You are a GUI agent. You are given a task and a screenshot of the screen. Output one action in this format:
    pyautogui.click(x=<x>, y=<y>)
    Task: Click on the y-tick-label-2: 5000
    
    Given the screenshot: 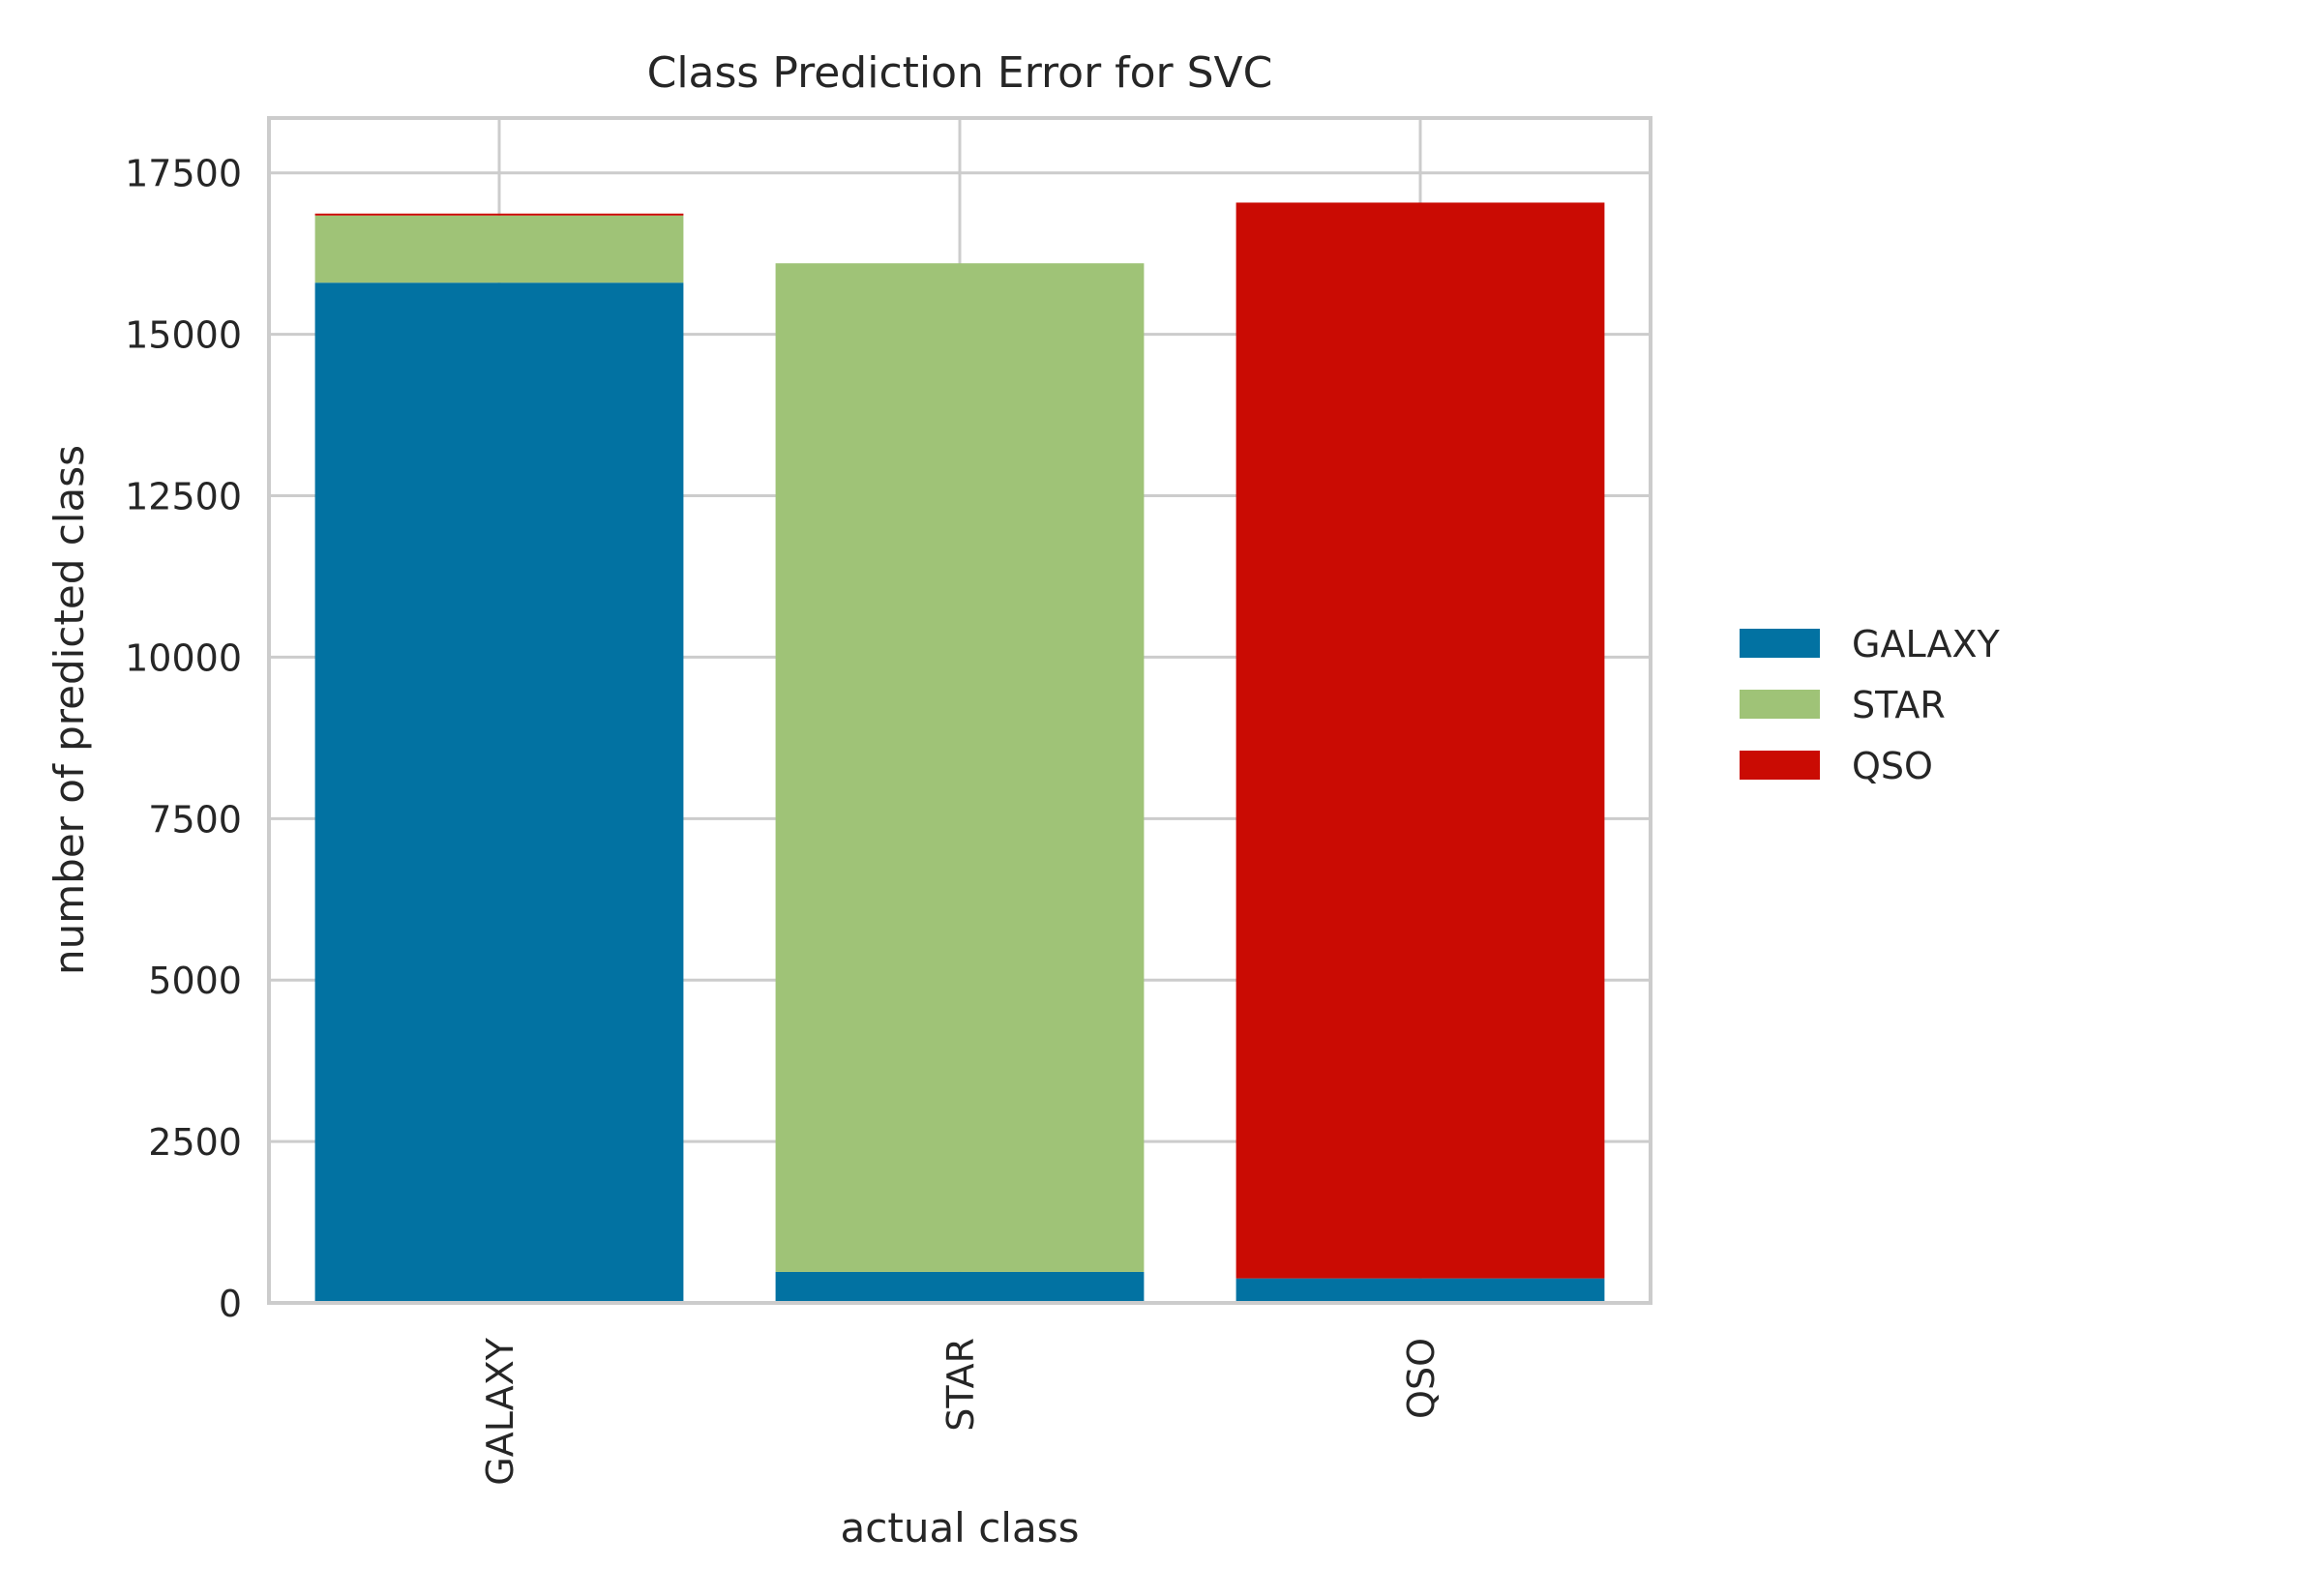 What is the action you would take?
    pyautogui.click(x=195, y=981)
    